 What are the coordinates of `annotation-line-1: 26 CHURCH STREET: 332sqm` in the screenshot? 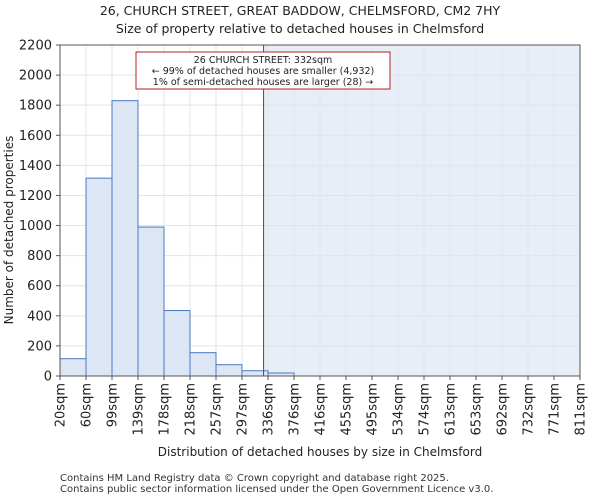 It's located at (263, 60).